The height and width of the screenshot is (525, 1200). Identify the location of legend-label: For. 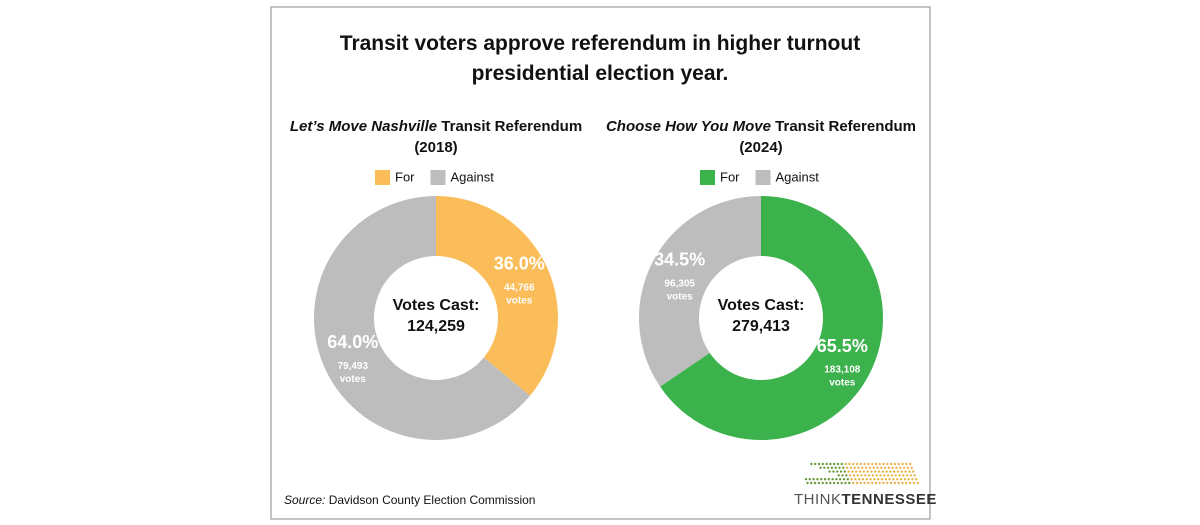
(730, 176).